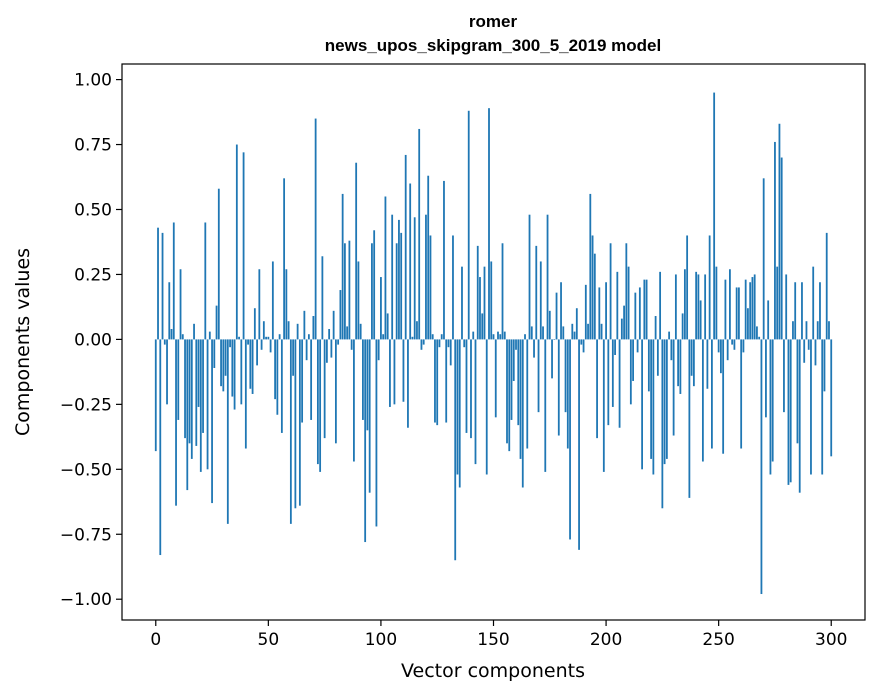  What do you see at coordinates (606, 640) in the screenshot?
I see `x-tick-label: 200` at bounding box center [606, 640].